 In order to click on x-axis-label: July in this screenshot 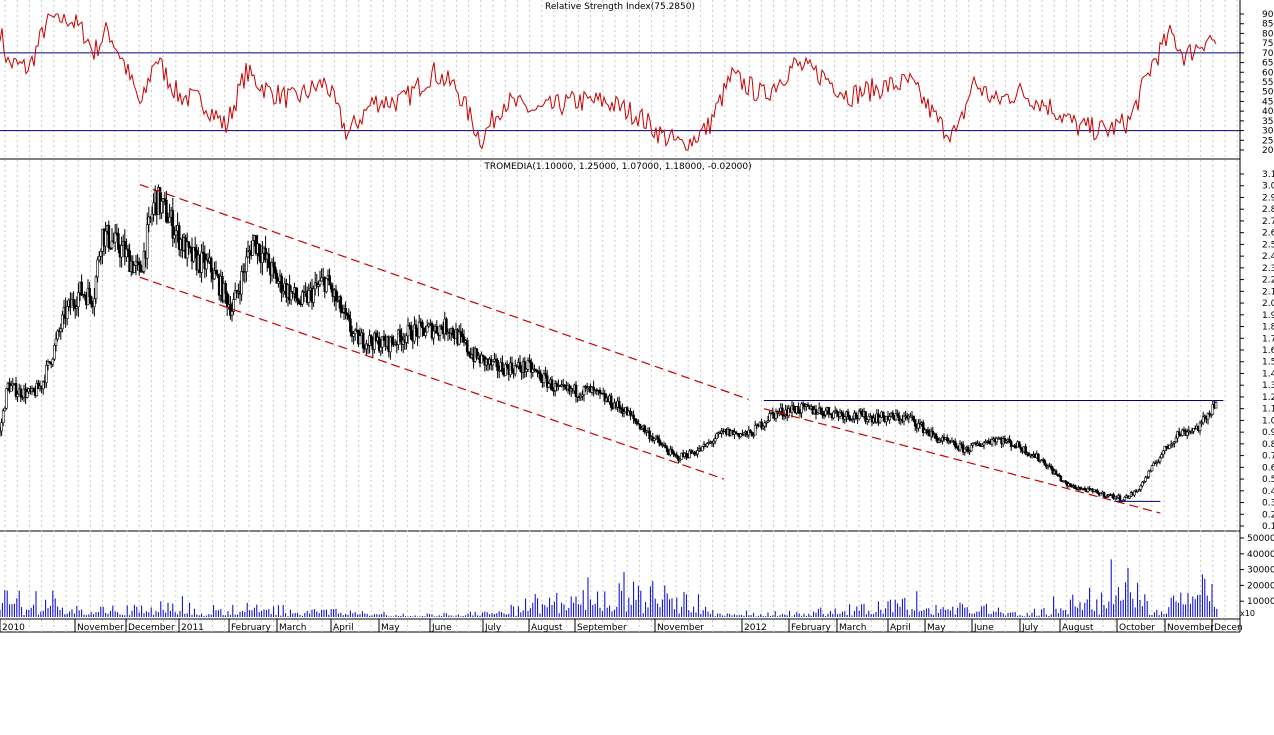, I will do `click(493, 628)`.